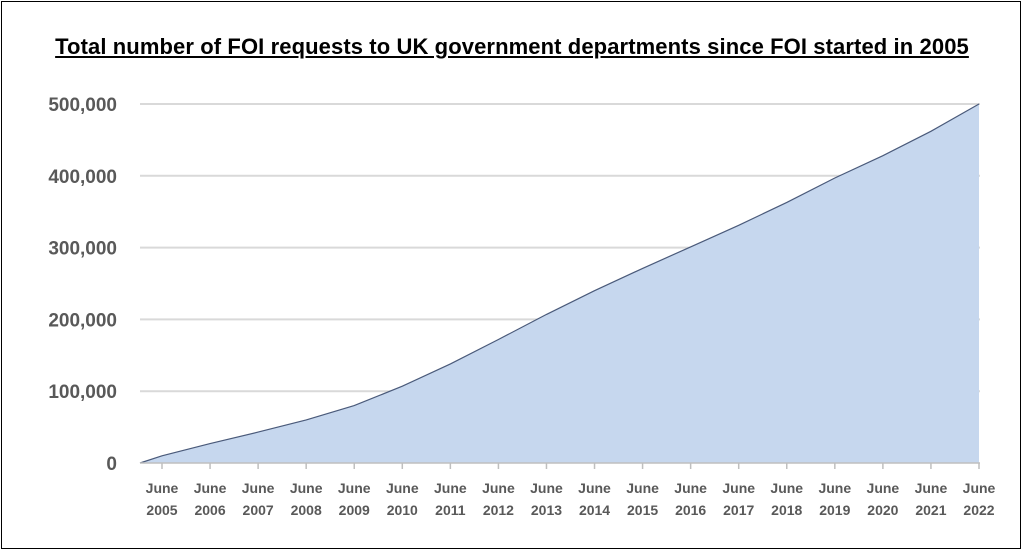 Image resolution: width=1024 pixels, height=552 pixels. What do you see at coordinates (82, 392) in the screenshot?
I see `y-tick-label: 100,000` at bounding box center [82, 392].